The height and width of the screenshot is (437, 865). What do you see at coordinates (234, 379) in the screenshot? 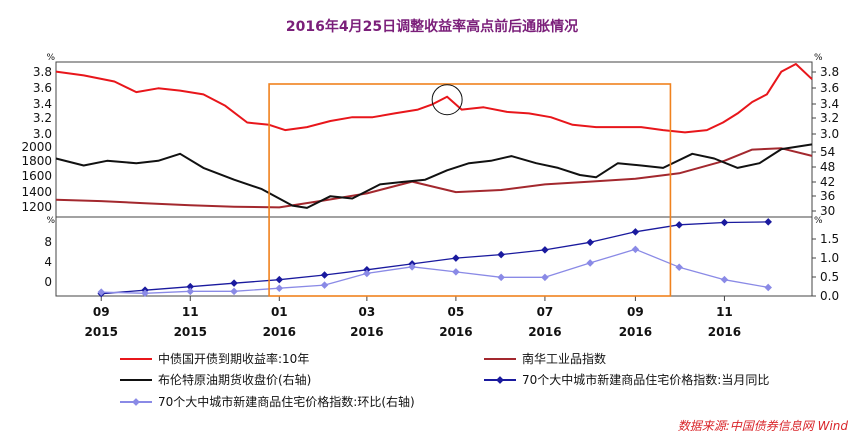
I see `legend-label: 布伦特原油期货收盘价(右轴)` at bounding box center [234, 379].